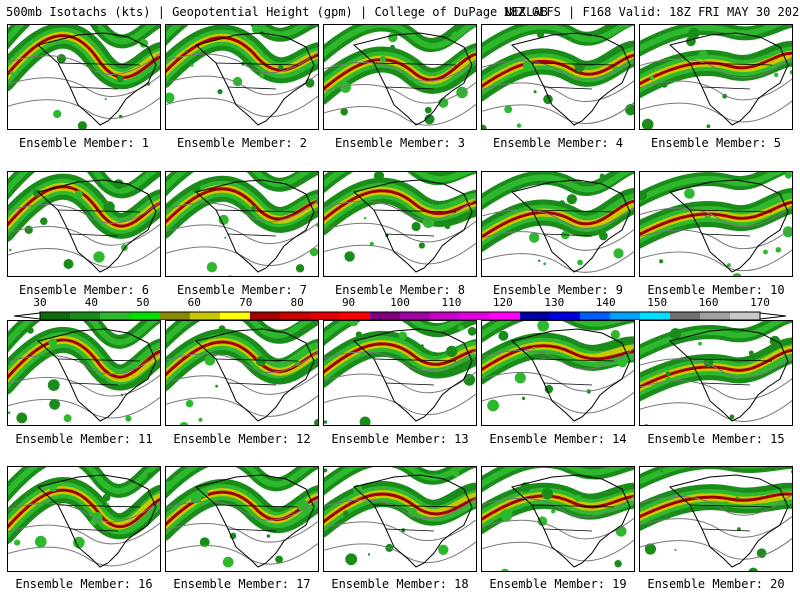  I want to click on ensemble-member-caption: Ensemble Member: 15, so click(716, 439).